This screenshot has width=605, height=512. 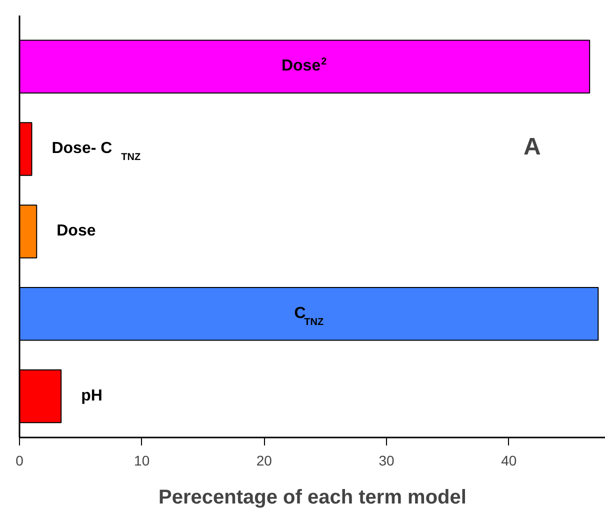 What do you see at coordinates (96, 152) in the screenshot?
I see `y-tick-label: Dose- CTNZ` at bounding box center [96, 152].